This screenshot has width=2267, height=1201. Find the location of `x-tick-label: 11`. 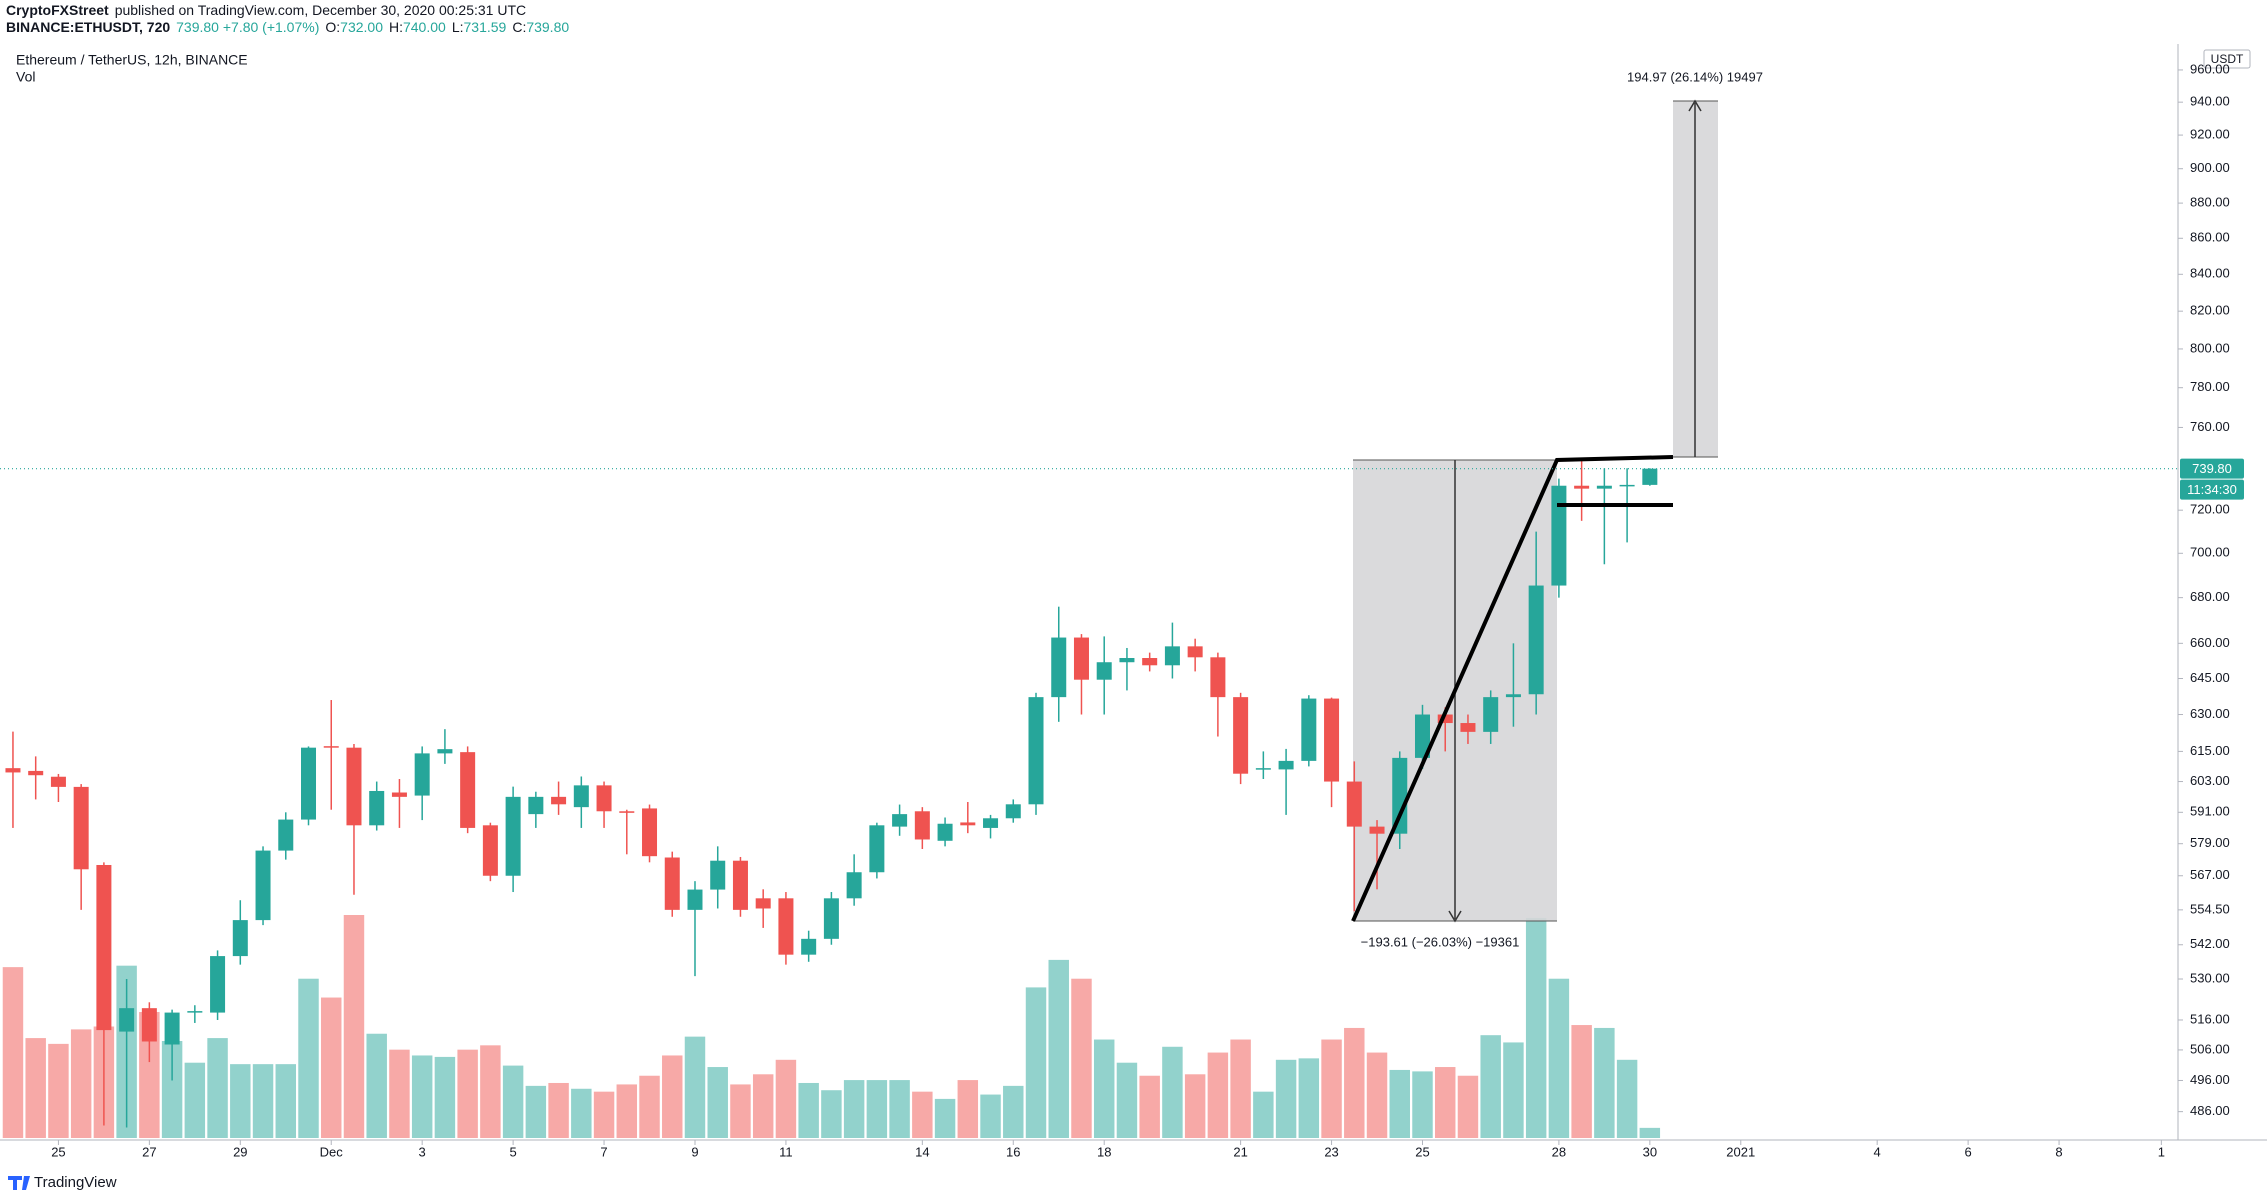

x-tick-label: 11 is located at coordinates (786, 1151).